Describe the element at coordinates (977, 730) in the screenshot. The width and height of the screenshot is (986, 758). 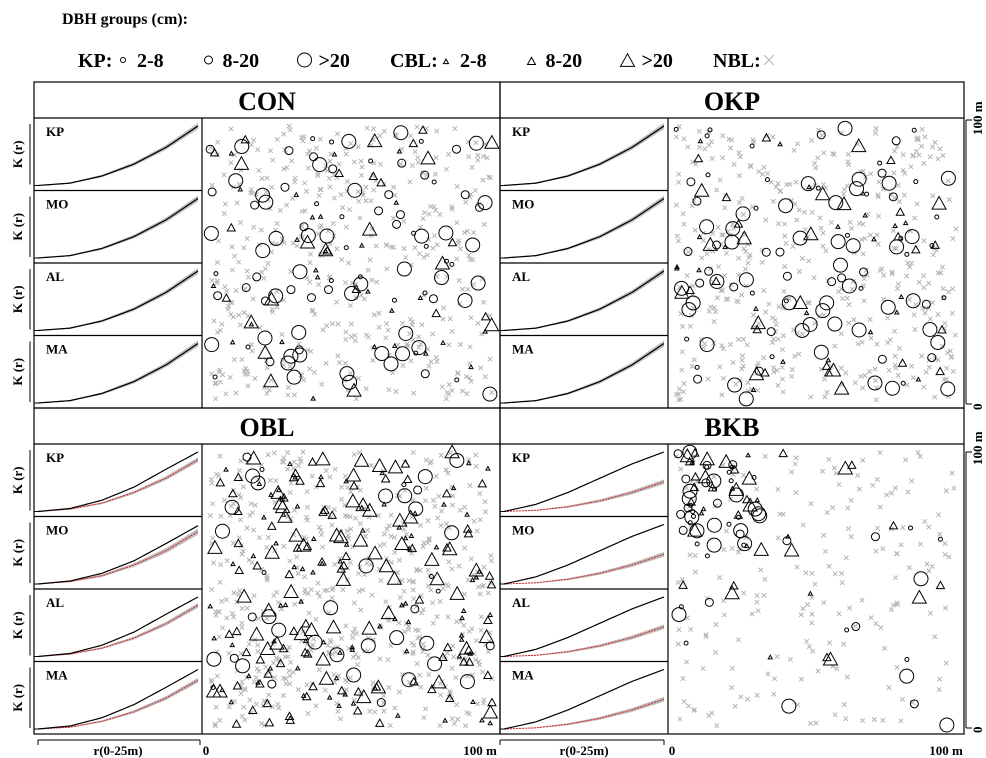
I see `map-y-min-label-bottom: 0` at that location.